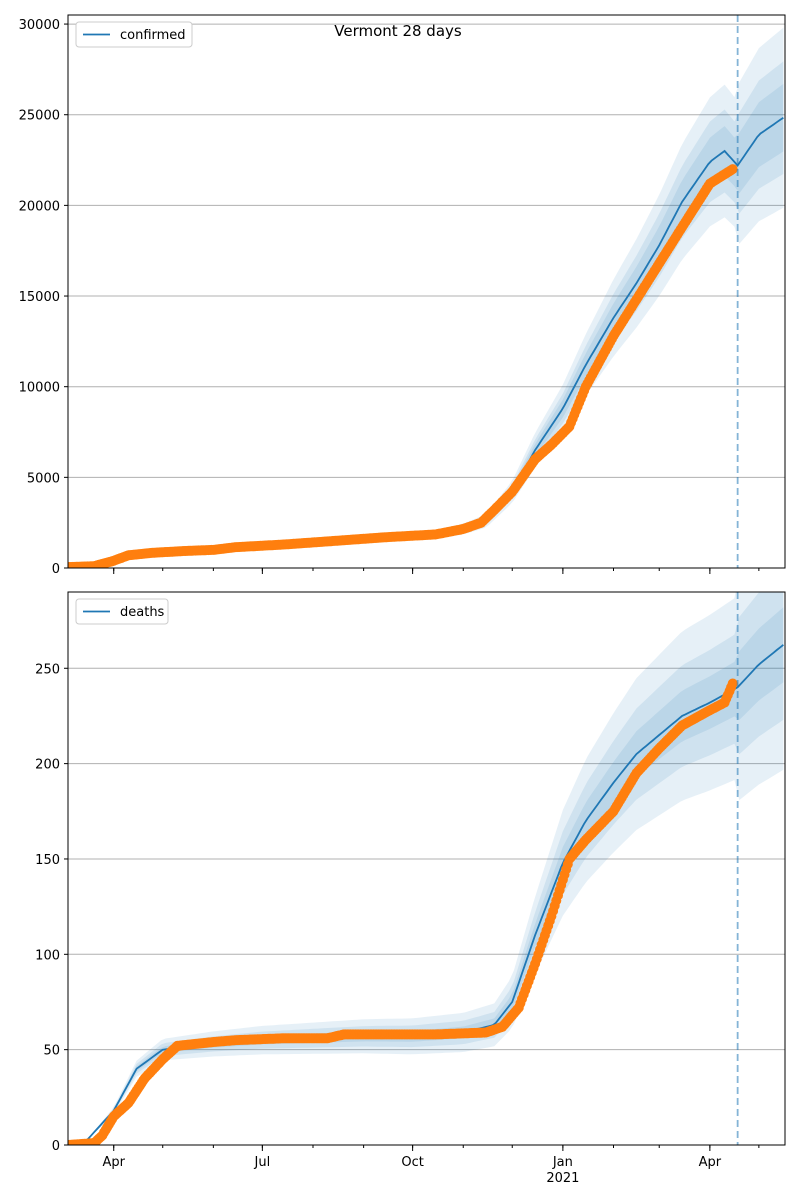 The width and height of the screenshot is (800, 1200). I want to click on legend: deaths, so click(122, 611).